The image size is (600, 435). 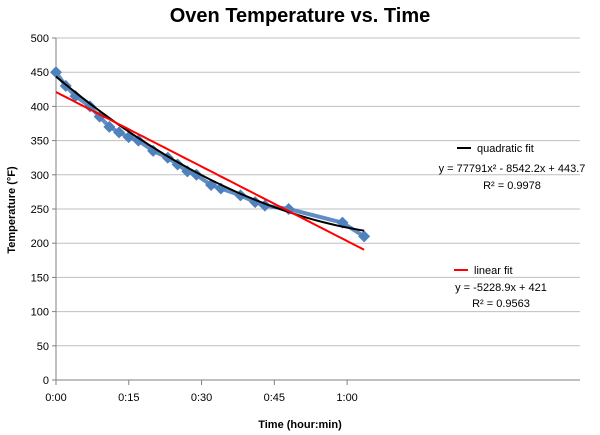 I want to click on x-tick-labels: 0:00 0:15 0:30 0:45 1:00, so click(x=201, y=398).